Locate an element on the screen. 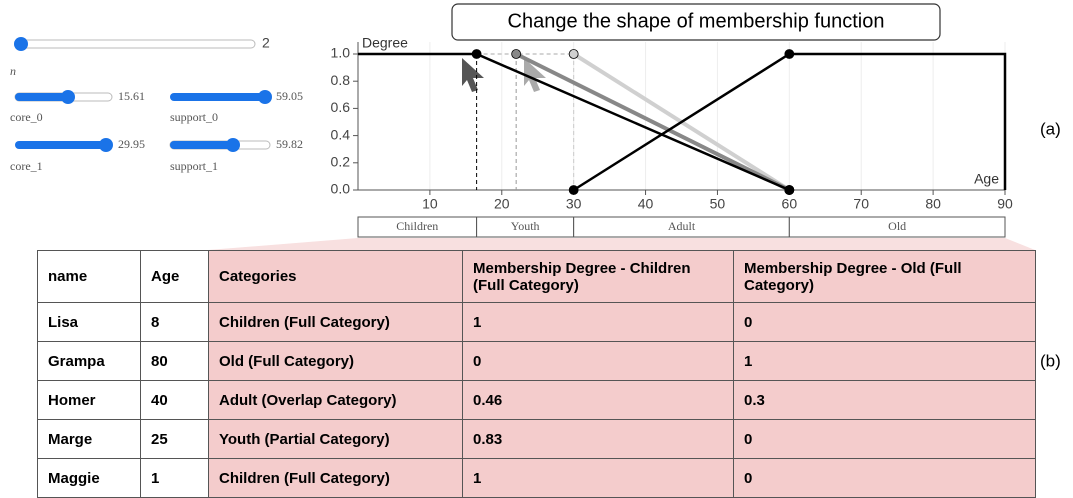 Image resolution: width=1073 pixels, height=498 pixels. y-tick-label: 0.2 is located at coordinates (341, 162).